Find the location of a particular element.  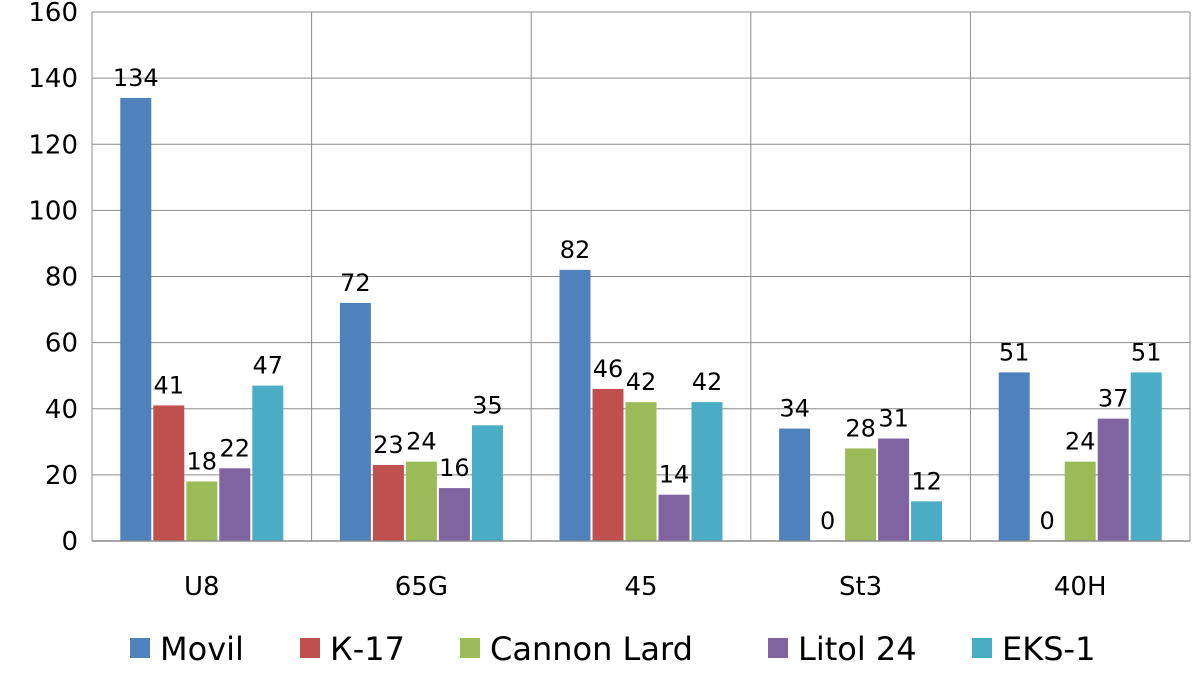

bar-litol-24-st3 is located at coordinates (894, 489).